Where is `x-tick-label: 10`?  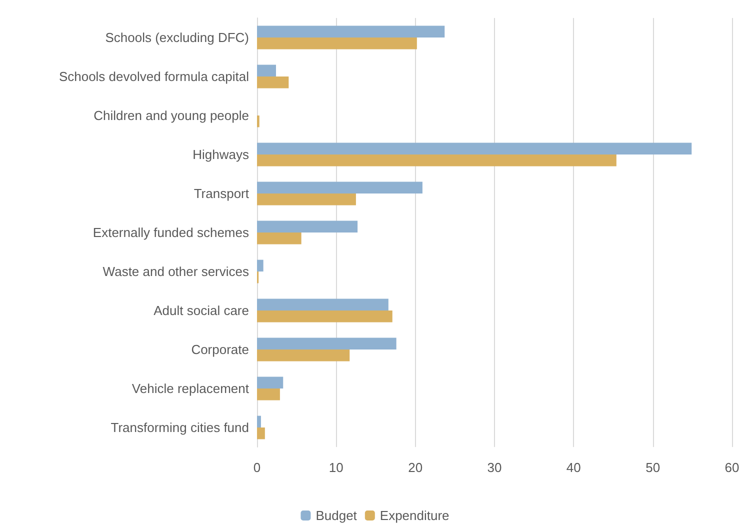 x-tick-label: 10 is located at coordinates (336, 467).